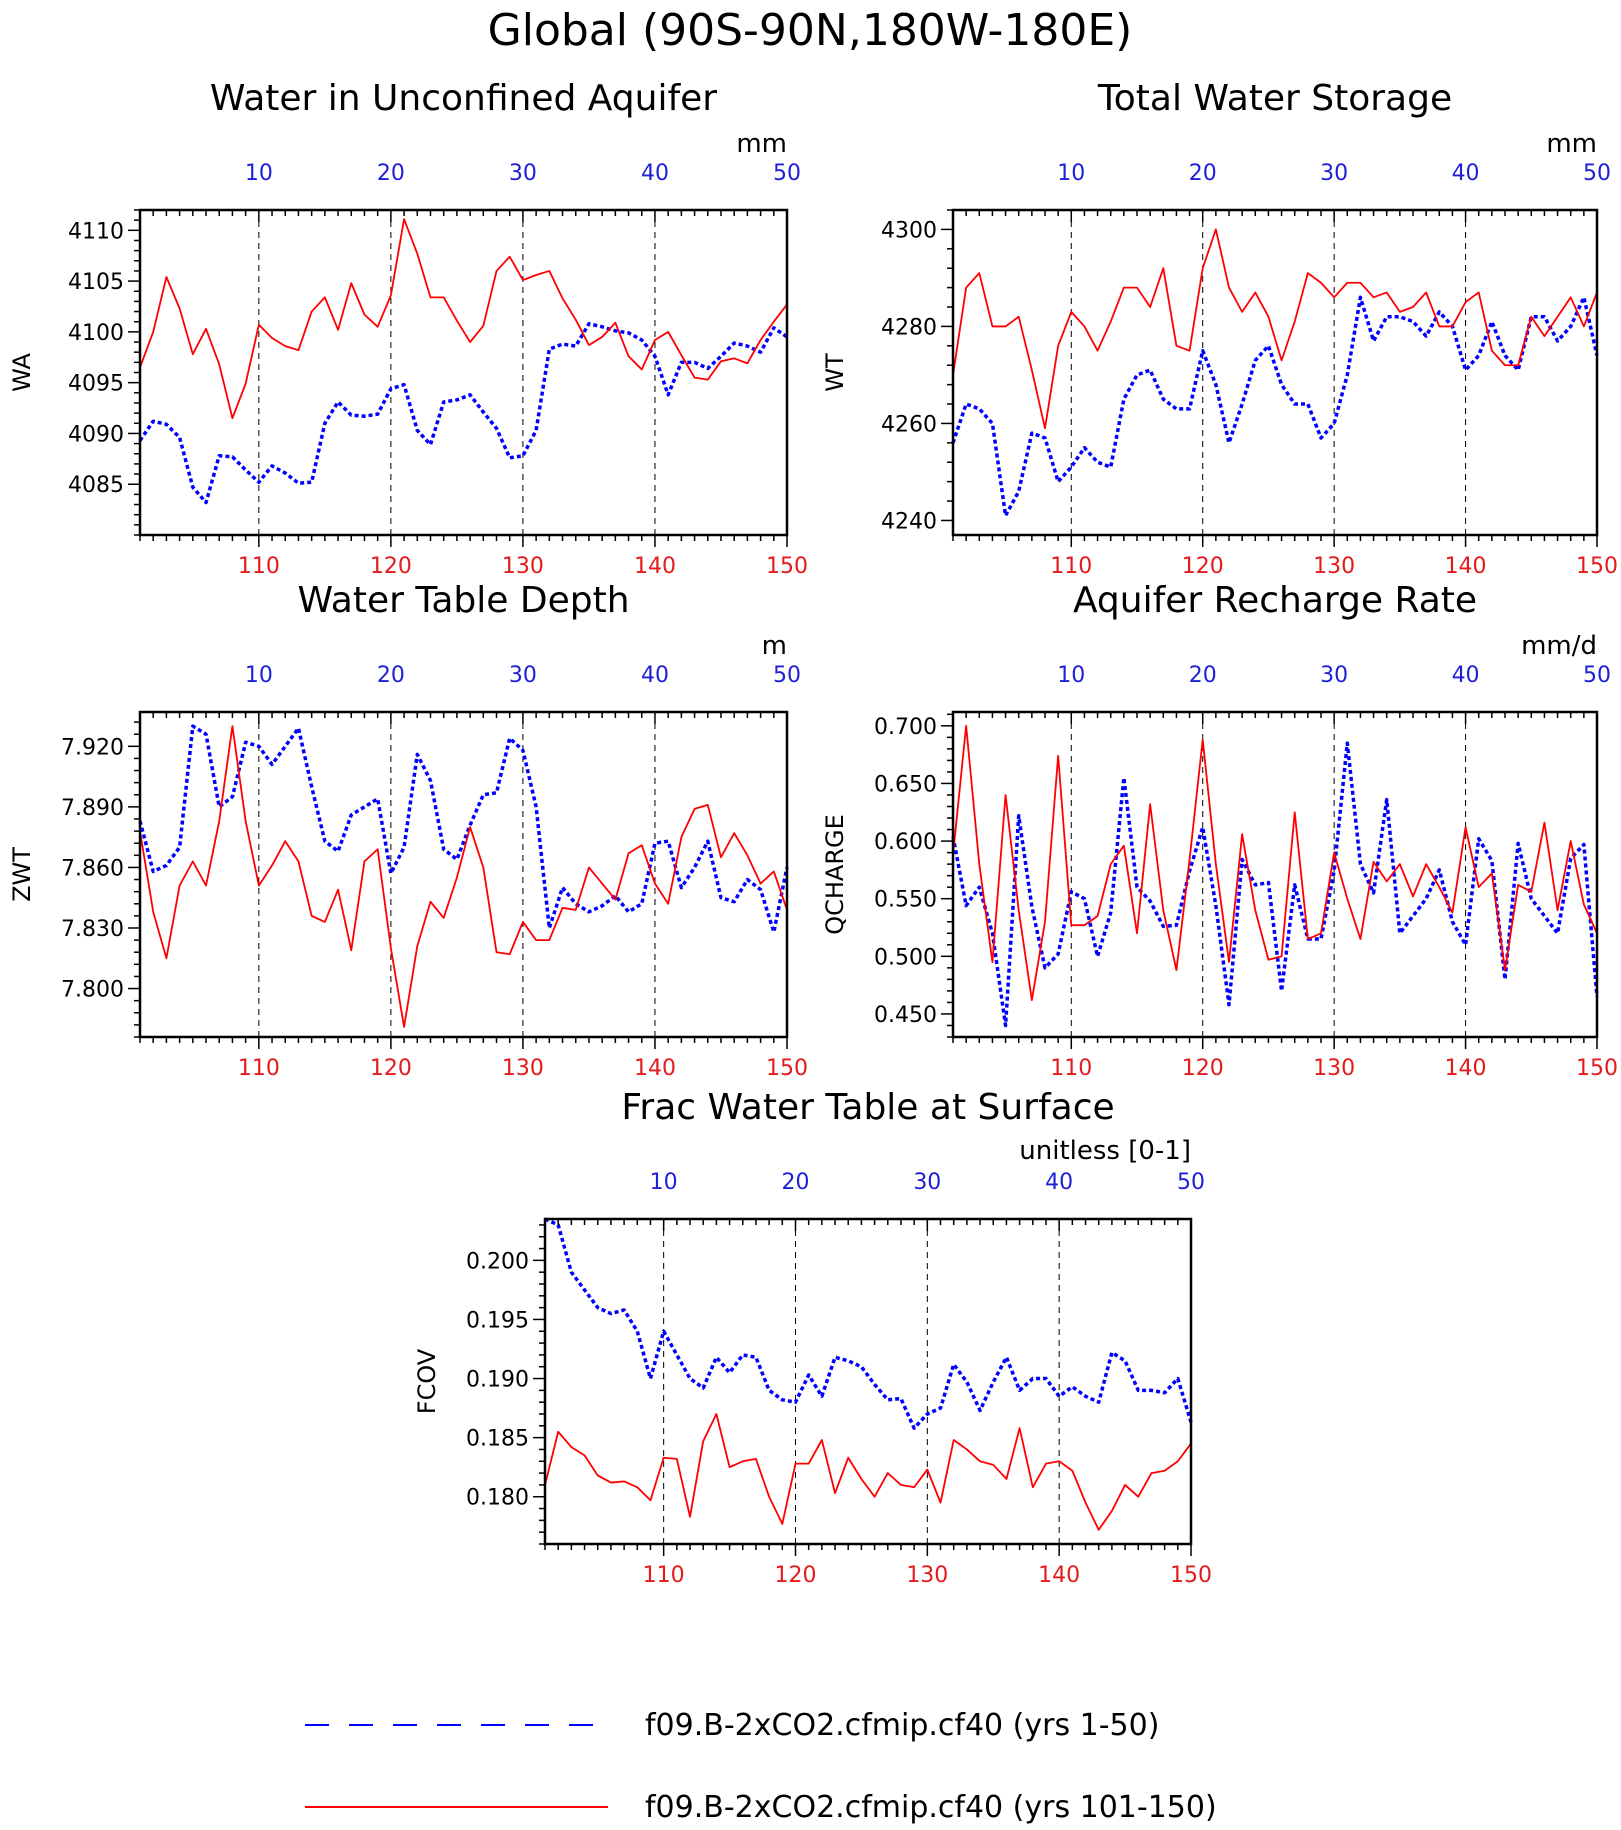 This screenshot has width=1621, height=1830. I want to click on legend-label-blue: f09.B-2xCO2.cfmip.cf40 (yrs 1-50), so click(902, 1725).